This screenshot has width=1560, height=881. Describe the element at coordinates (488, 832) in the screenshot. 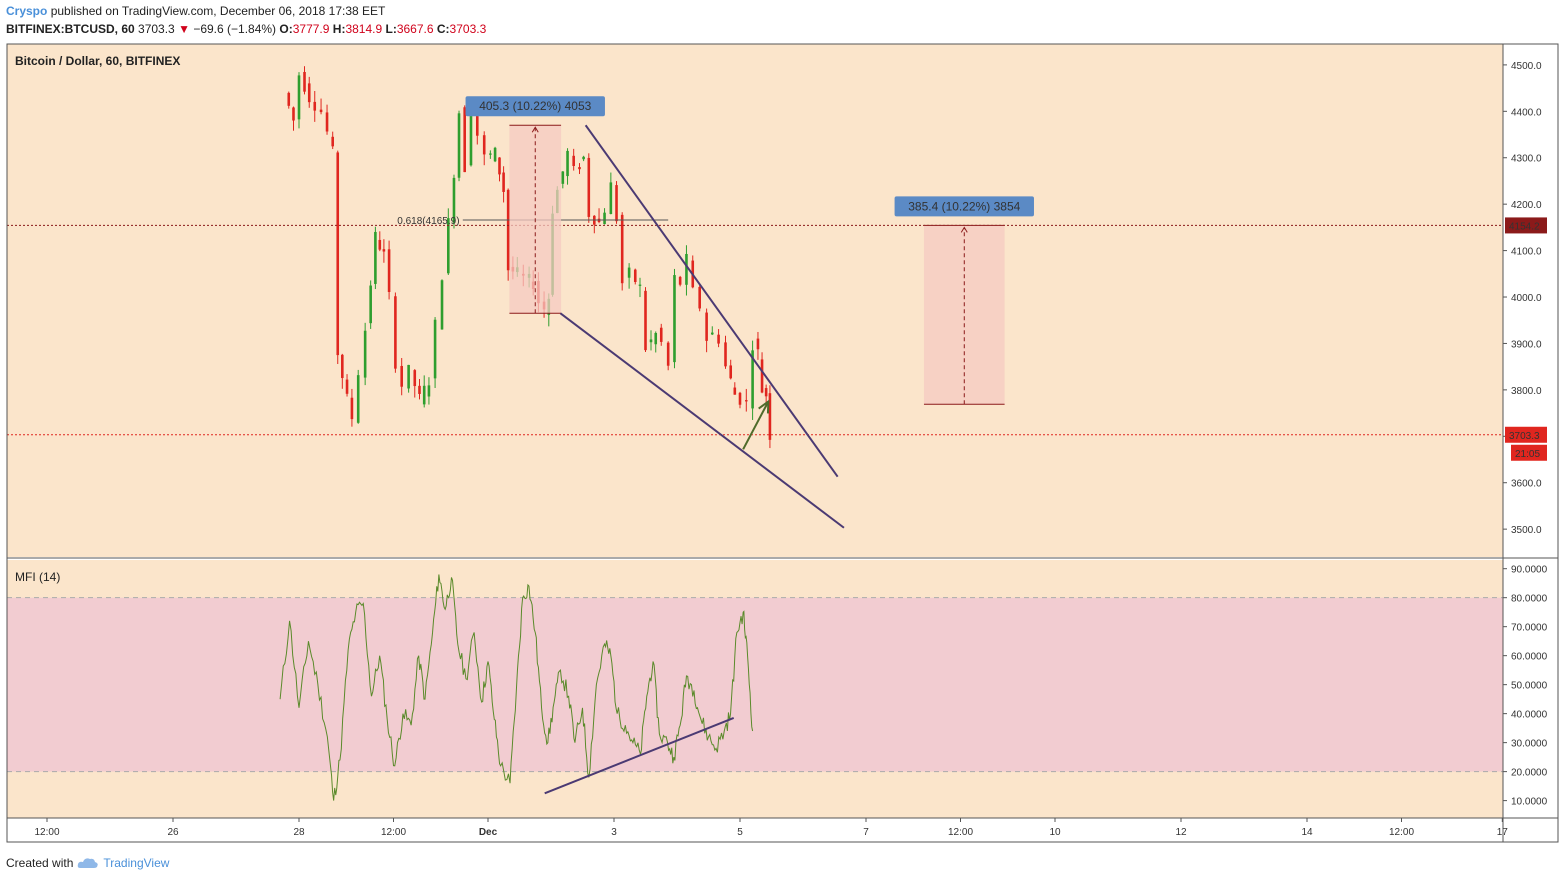

I see `time-tick-label: Dec` at that location.